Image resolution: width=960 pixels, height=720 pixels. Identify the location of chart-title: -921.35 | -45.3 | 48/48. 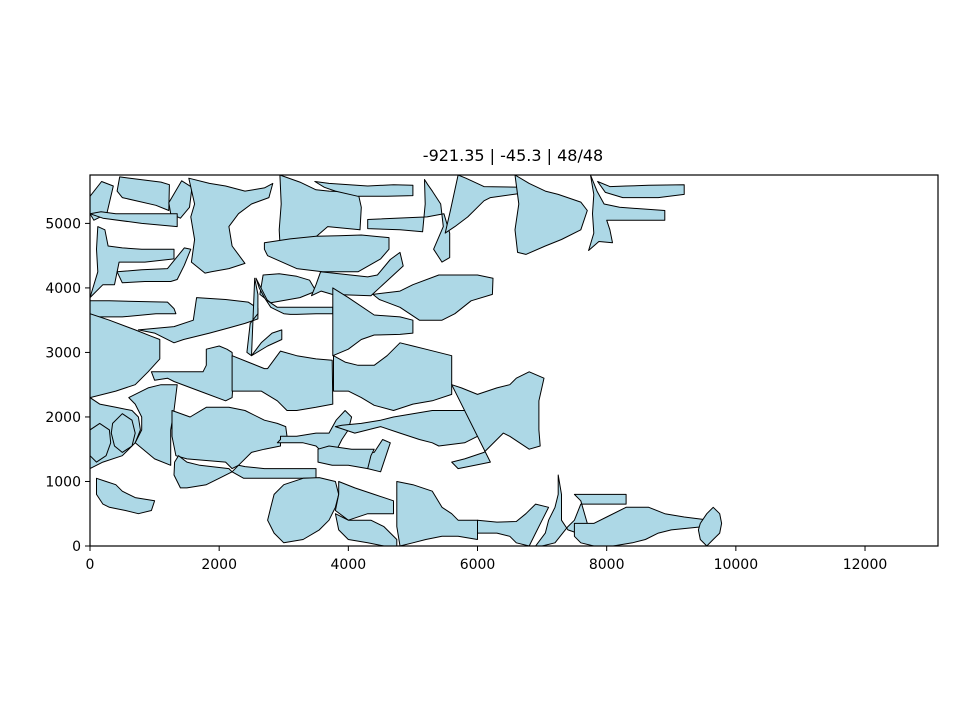
(513, 155).